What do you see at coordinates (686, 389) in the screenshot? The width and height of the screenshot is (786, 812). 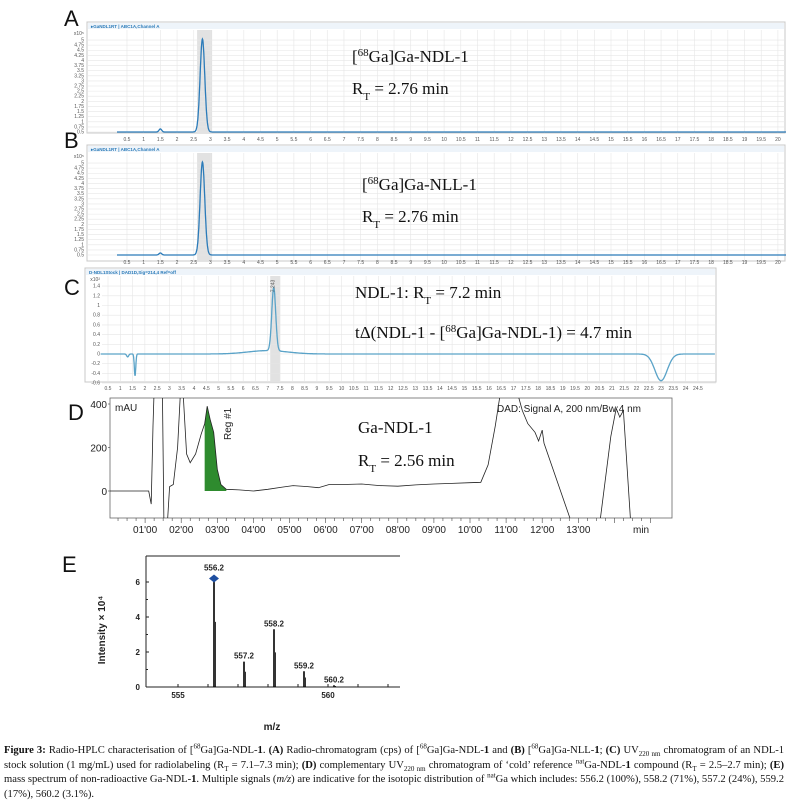 I see `x-tick-label: 24` at bounding box center [686, 389].